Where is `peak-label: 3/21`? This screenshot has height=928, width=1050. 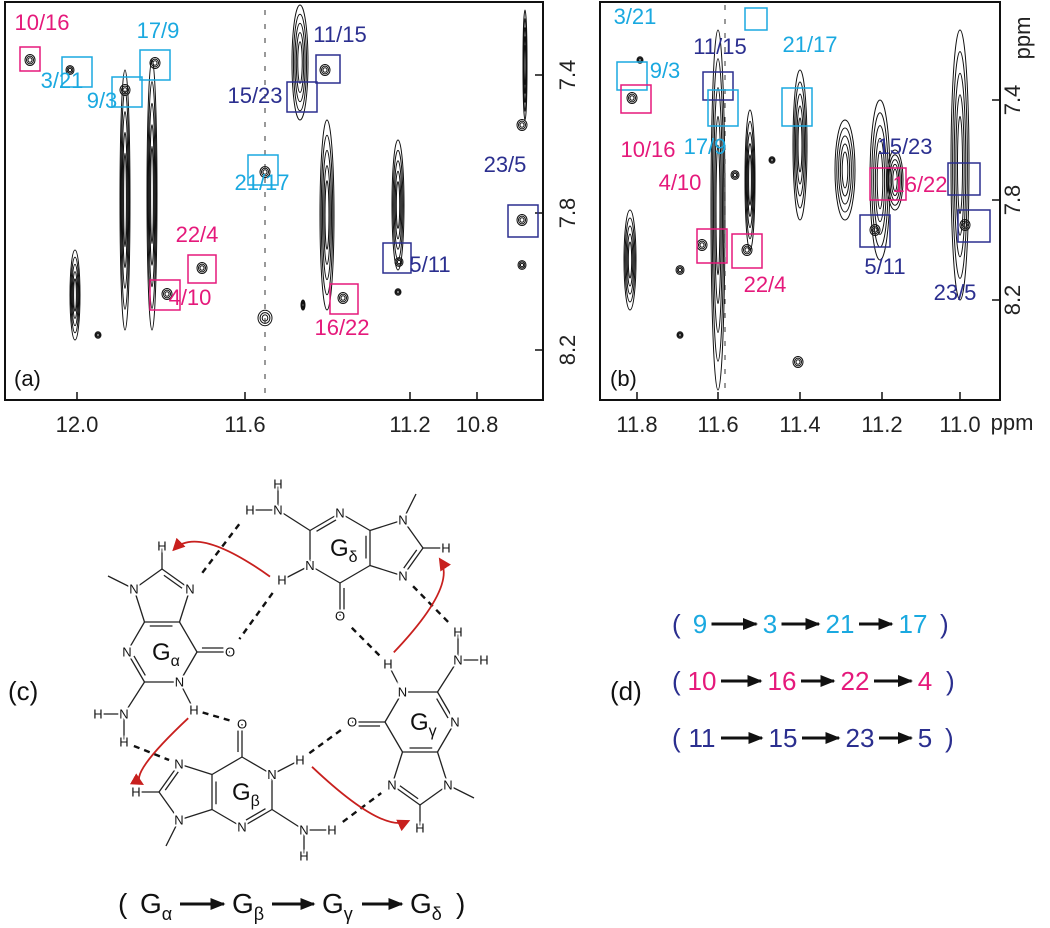 peak-label: 3/21 is located at coordinates (62, 80).